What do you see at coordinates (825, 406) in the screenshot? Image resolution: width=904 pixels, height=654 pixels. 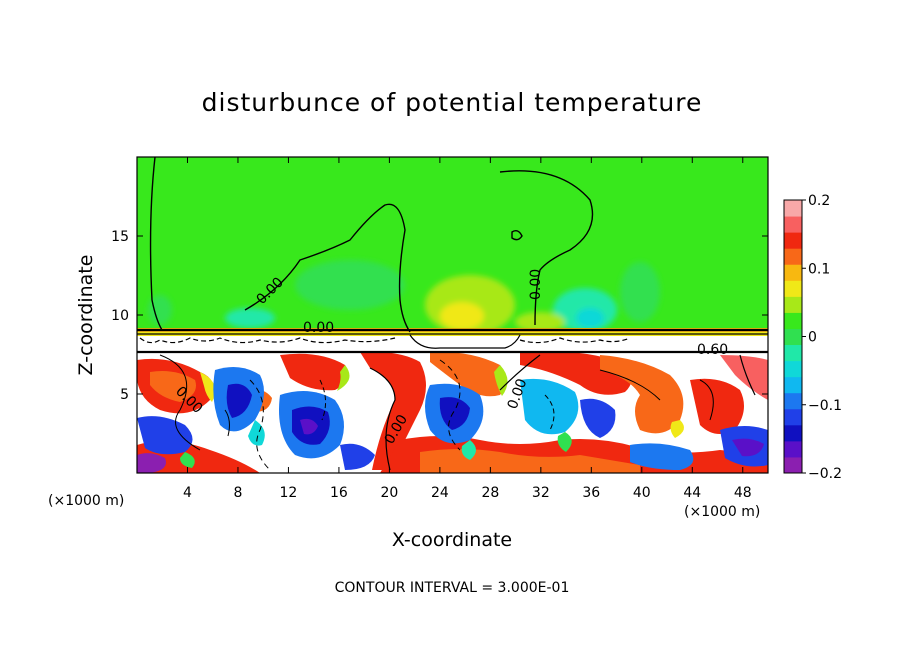 I see `colorbar-tick-label: −0.1` at bounding box center [825, 406].